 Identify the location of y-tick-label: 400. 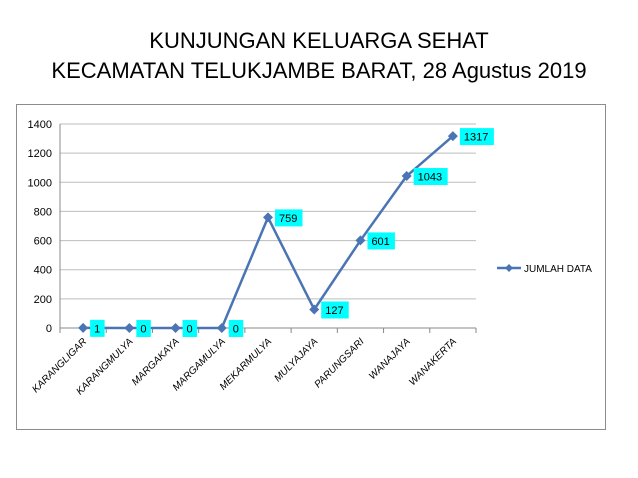
(43, 271).